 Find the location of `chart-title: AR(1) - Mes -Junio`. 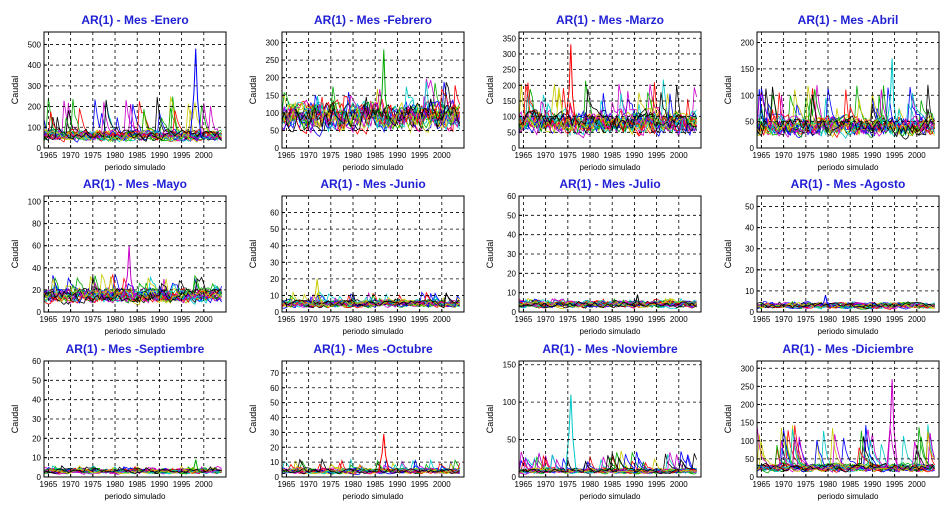

chart-title: AR(1) - Mes -Junio is located at coordinates (372, 184).